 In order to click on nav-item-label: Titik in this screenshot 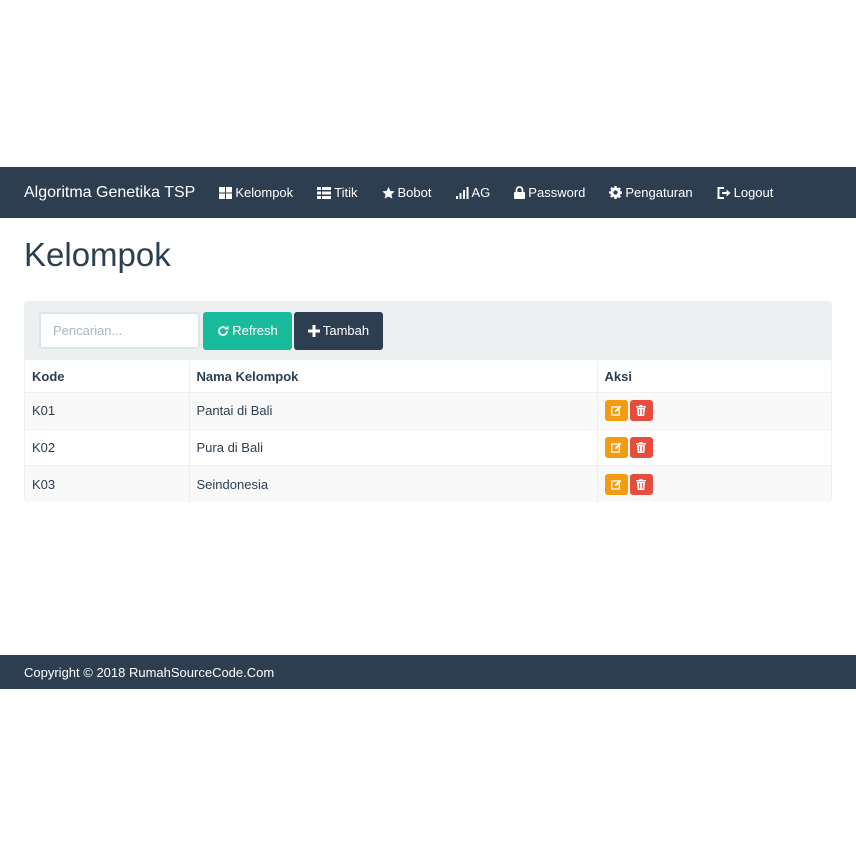, I will do `click(346, 192)`.